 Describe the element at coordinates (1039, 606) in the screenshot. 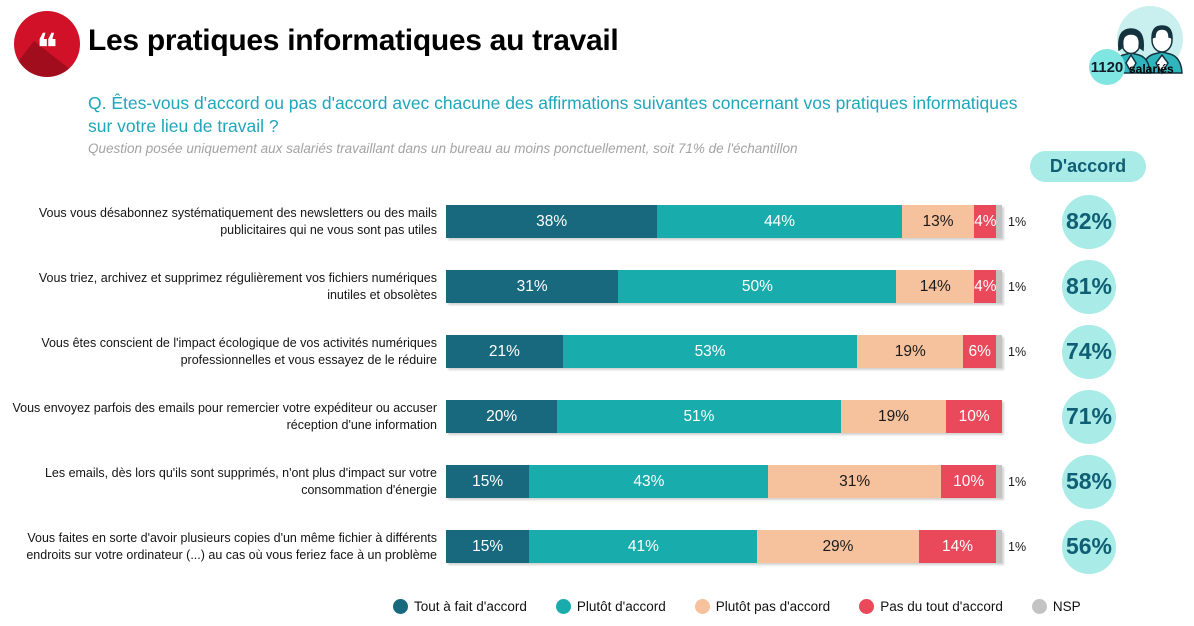

I see `legend-dot-nsp` at that location.